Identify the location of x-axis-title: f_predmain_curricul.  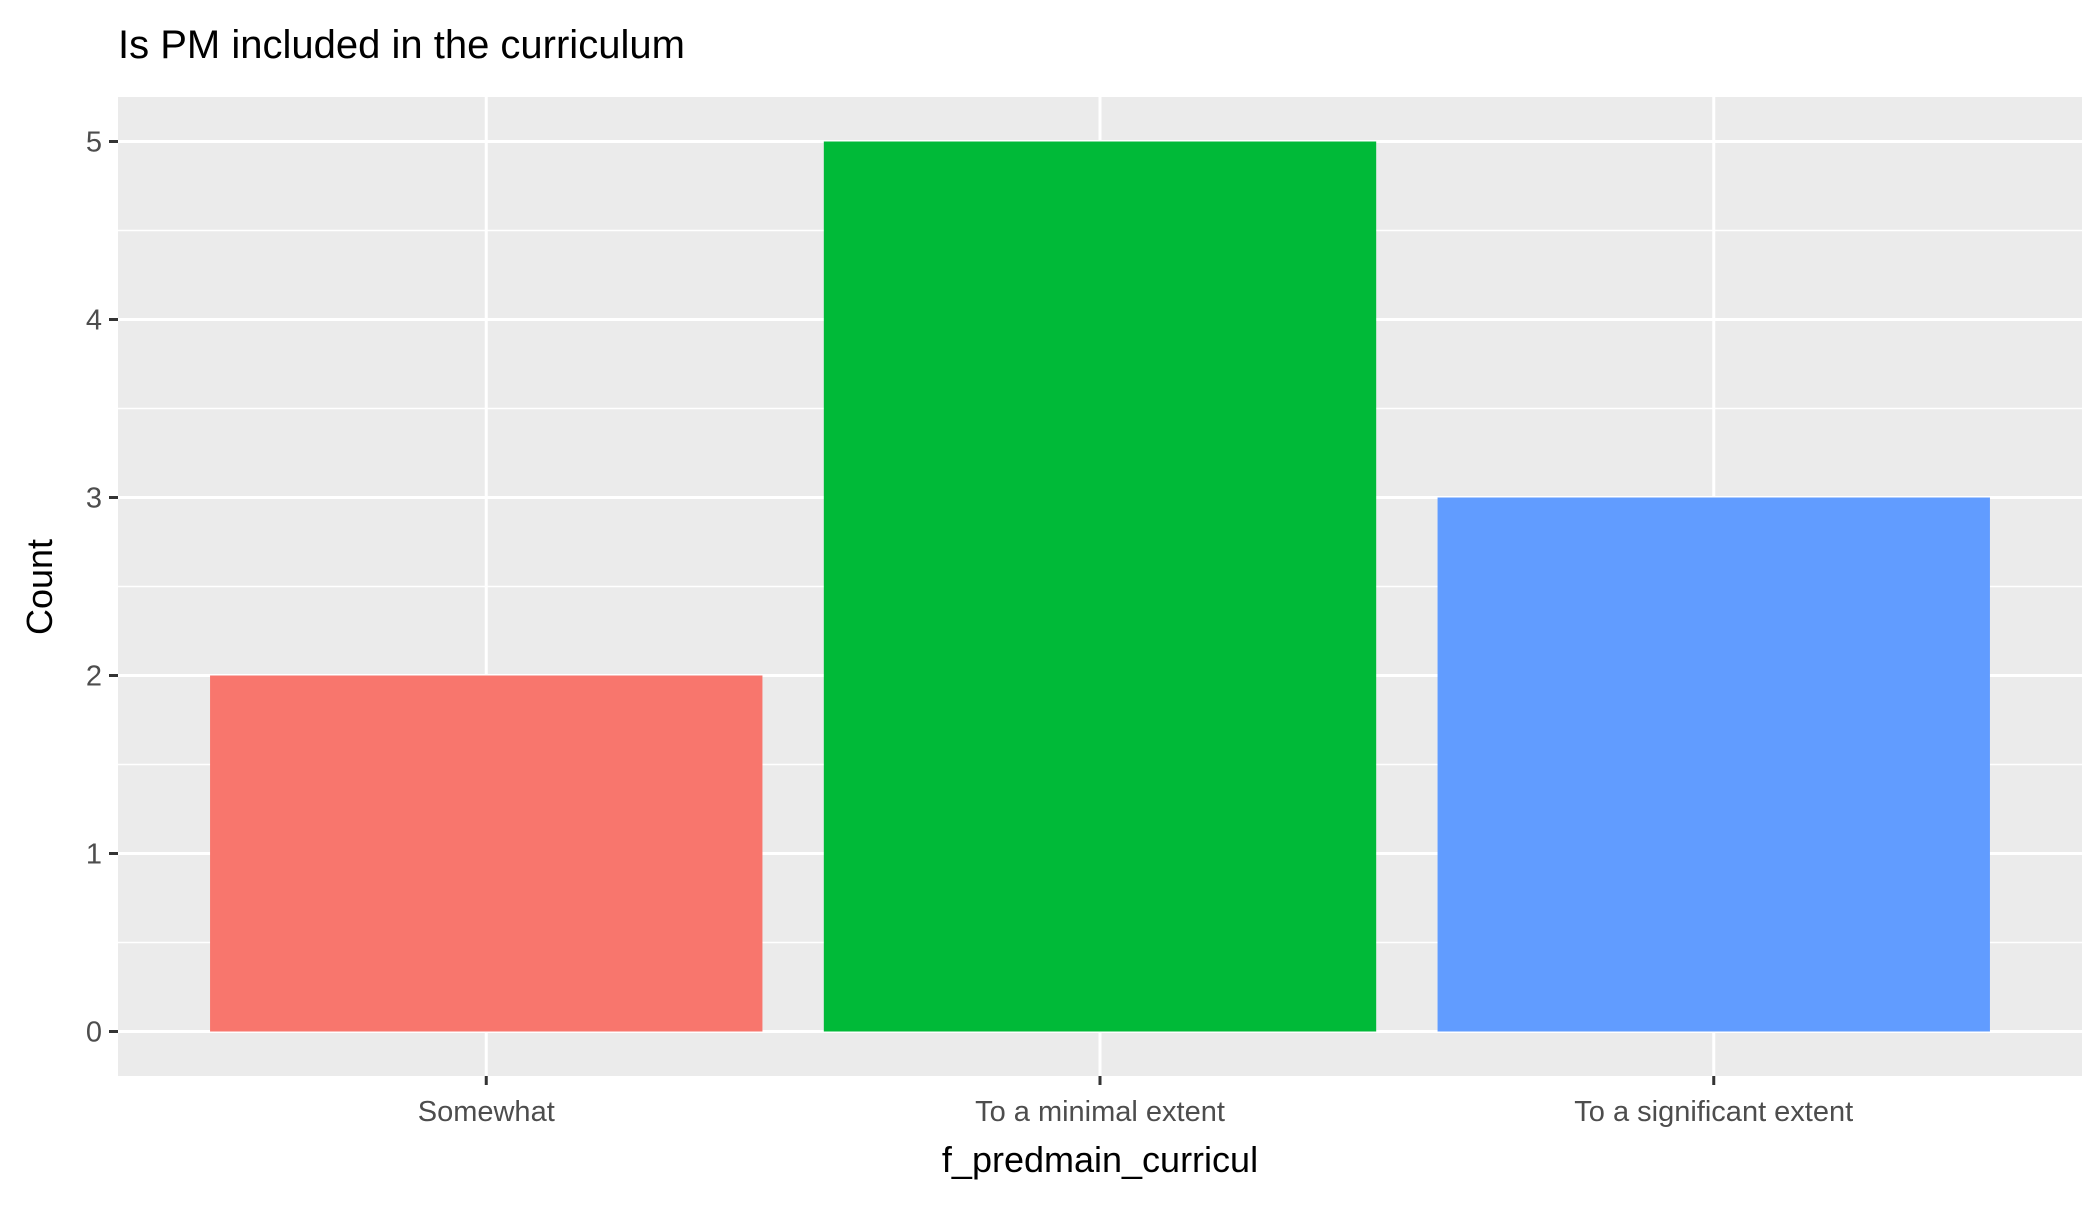
(1100, 1159).